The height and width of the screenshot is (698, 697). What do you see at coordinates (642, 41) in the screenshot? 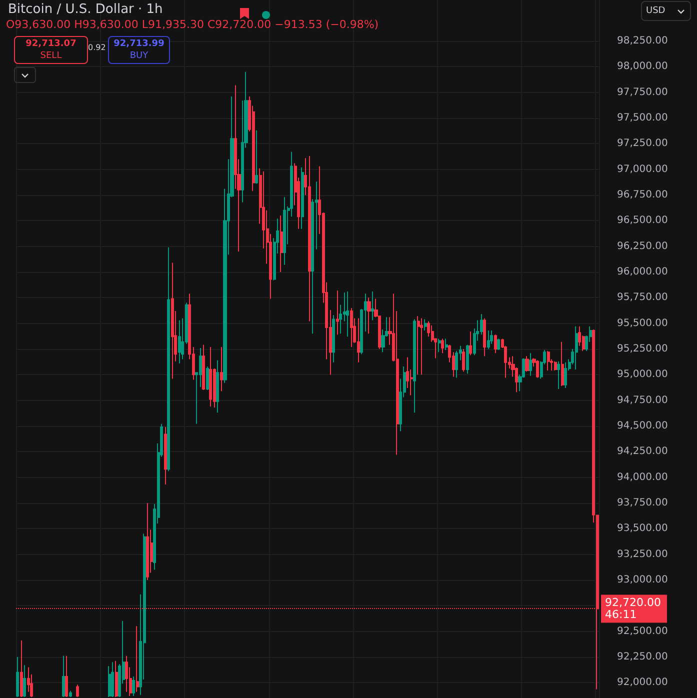
I see `y-tick-label: 98,250.00` at bounding box center [642, 41].